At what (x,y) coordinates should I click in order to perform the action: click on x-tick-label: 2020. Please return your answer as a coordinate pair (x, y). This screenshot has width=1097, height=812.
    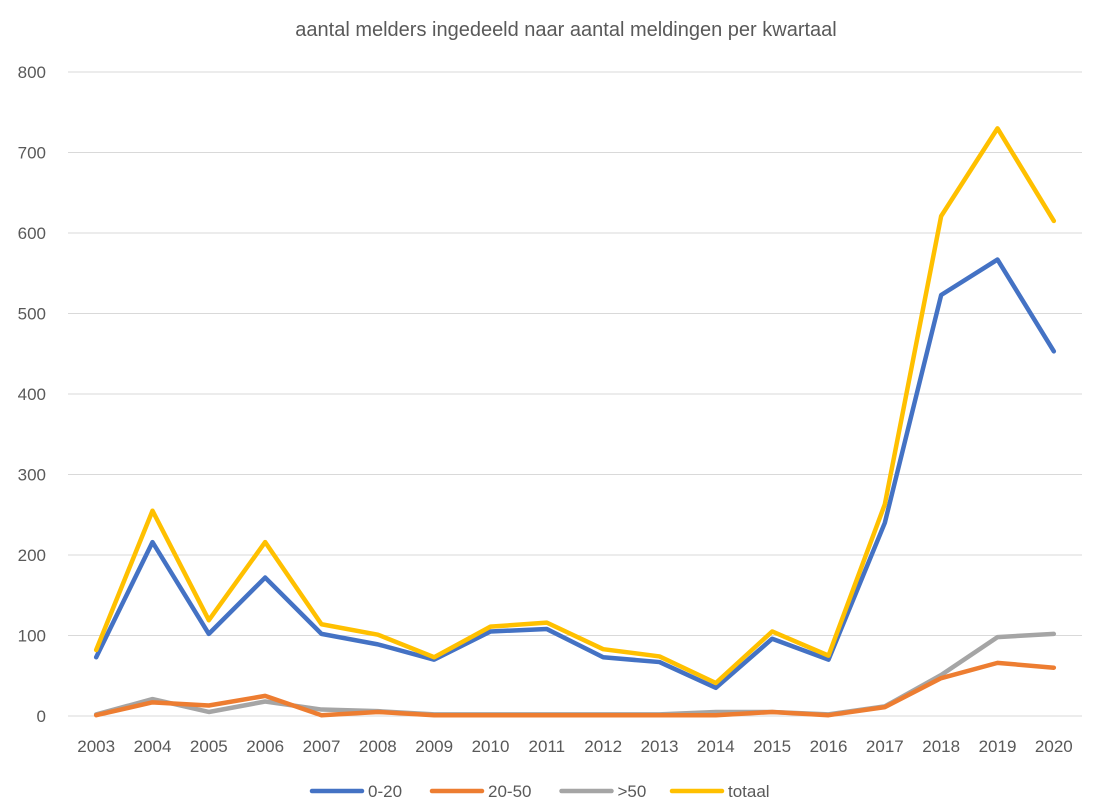
    Looking at the image, I should click on (1054, 746).